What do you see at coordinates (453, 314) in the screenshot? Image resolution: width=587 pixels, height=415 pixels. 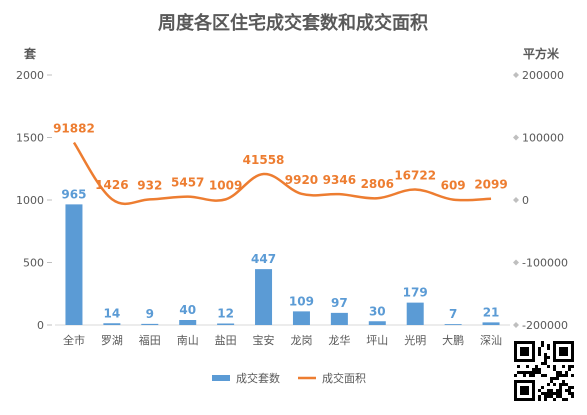 I see `bar-data-label: 7` at bounding box center [453, 314].